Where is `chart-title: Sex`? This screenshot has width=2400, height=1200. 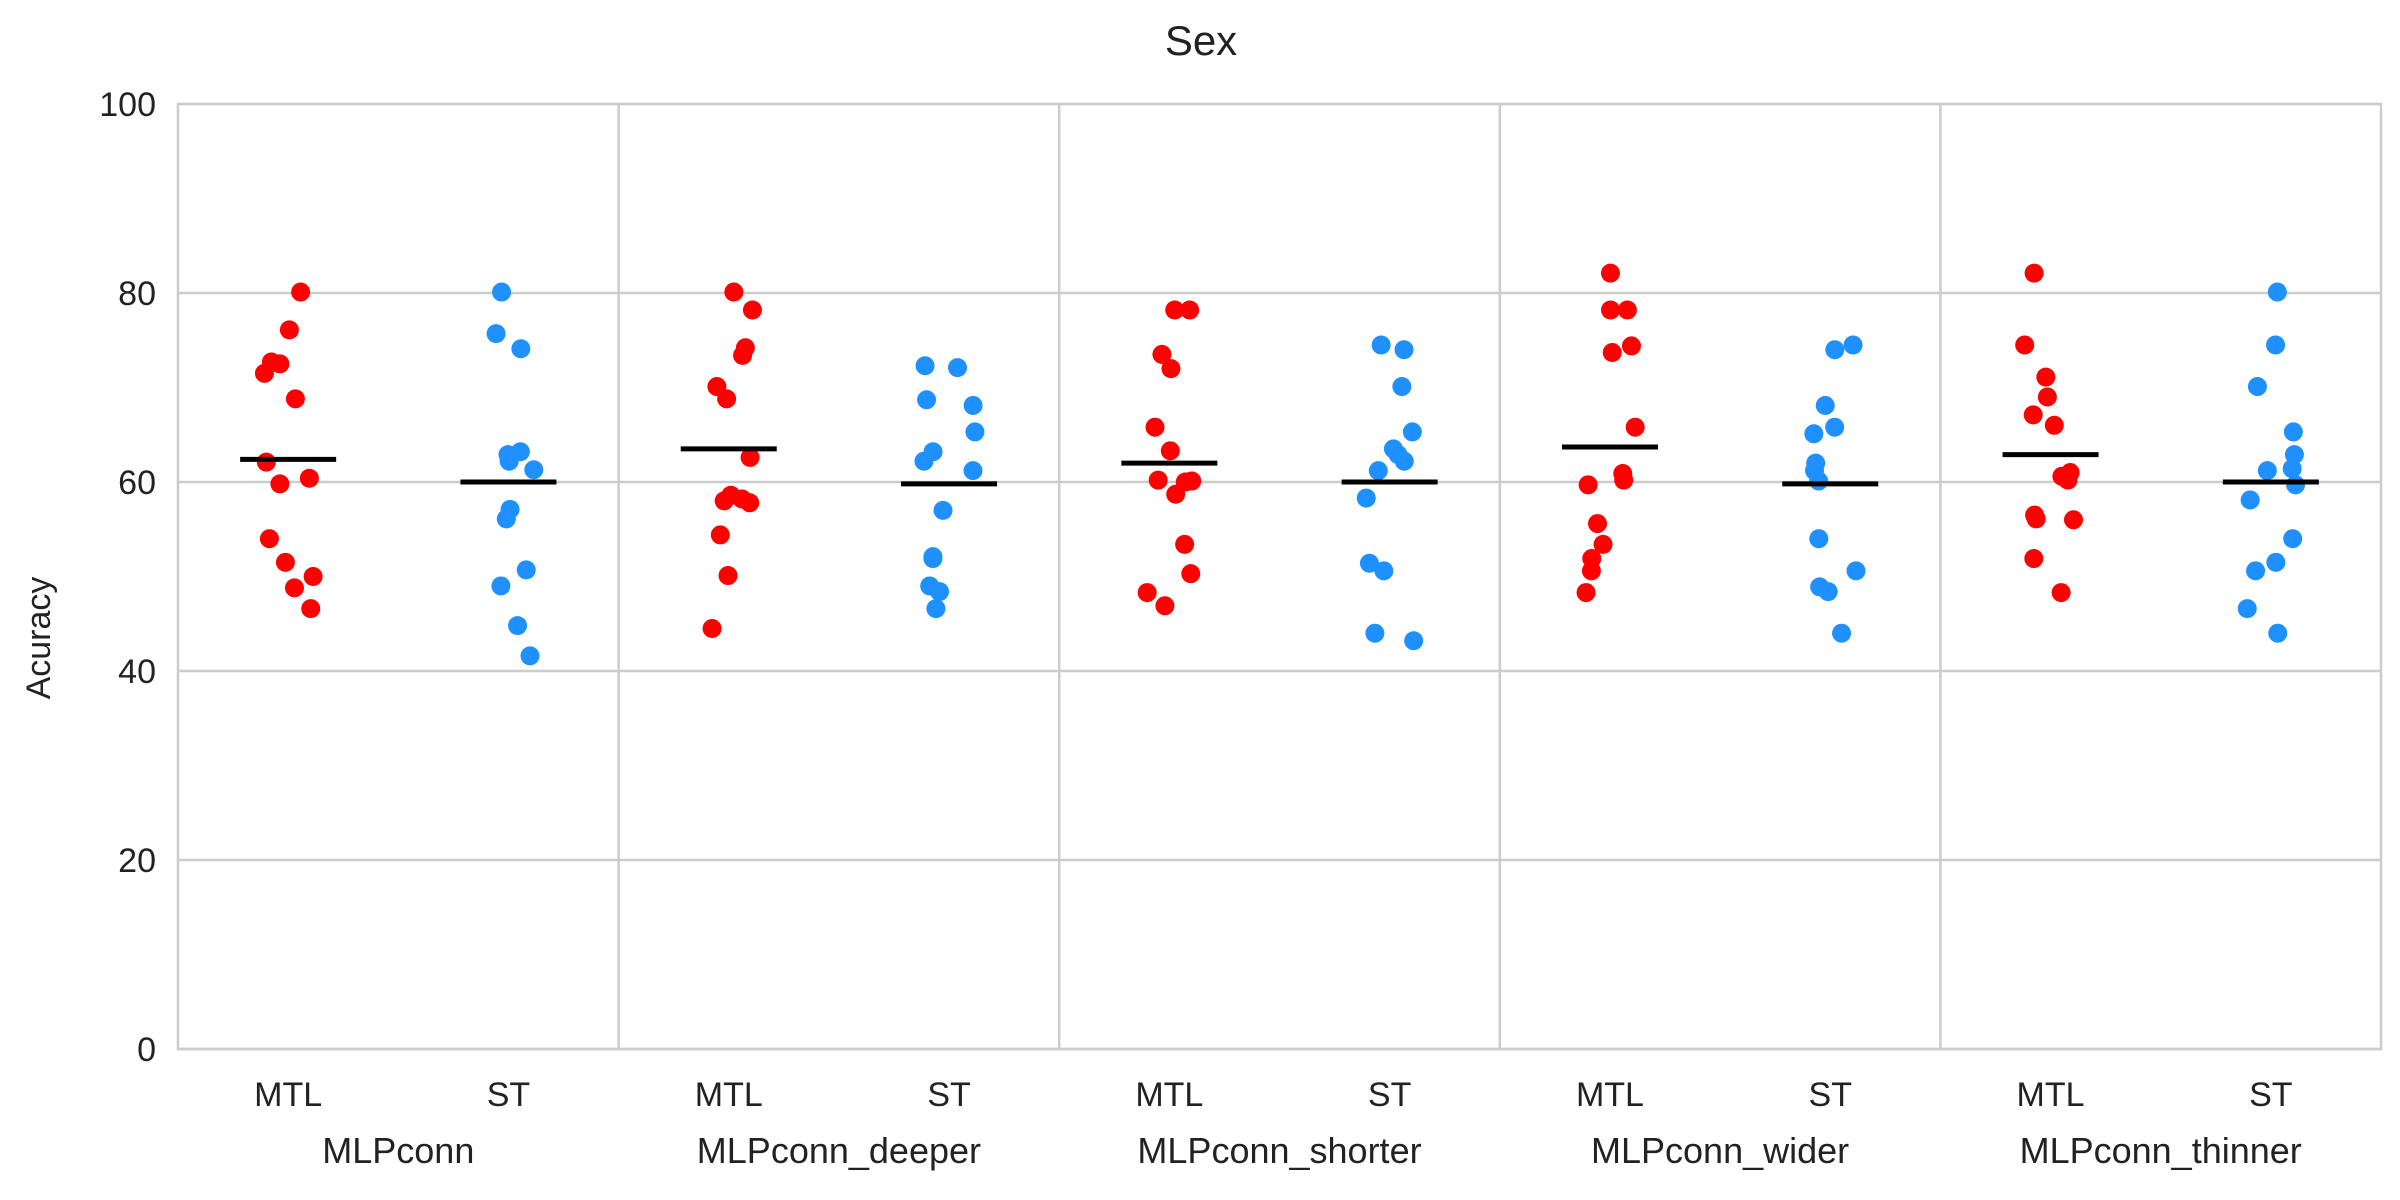 chart-title: Sex is located at coordinates (1201, 40).